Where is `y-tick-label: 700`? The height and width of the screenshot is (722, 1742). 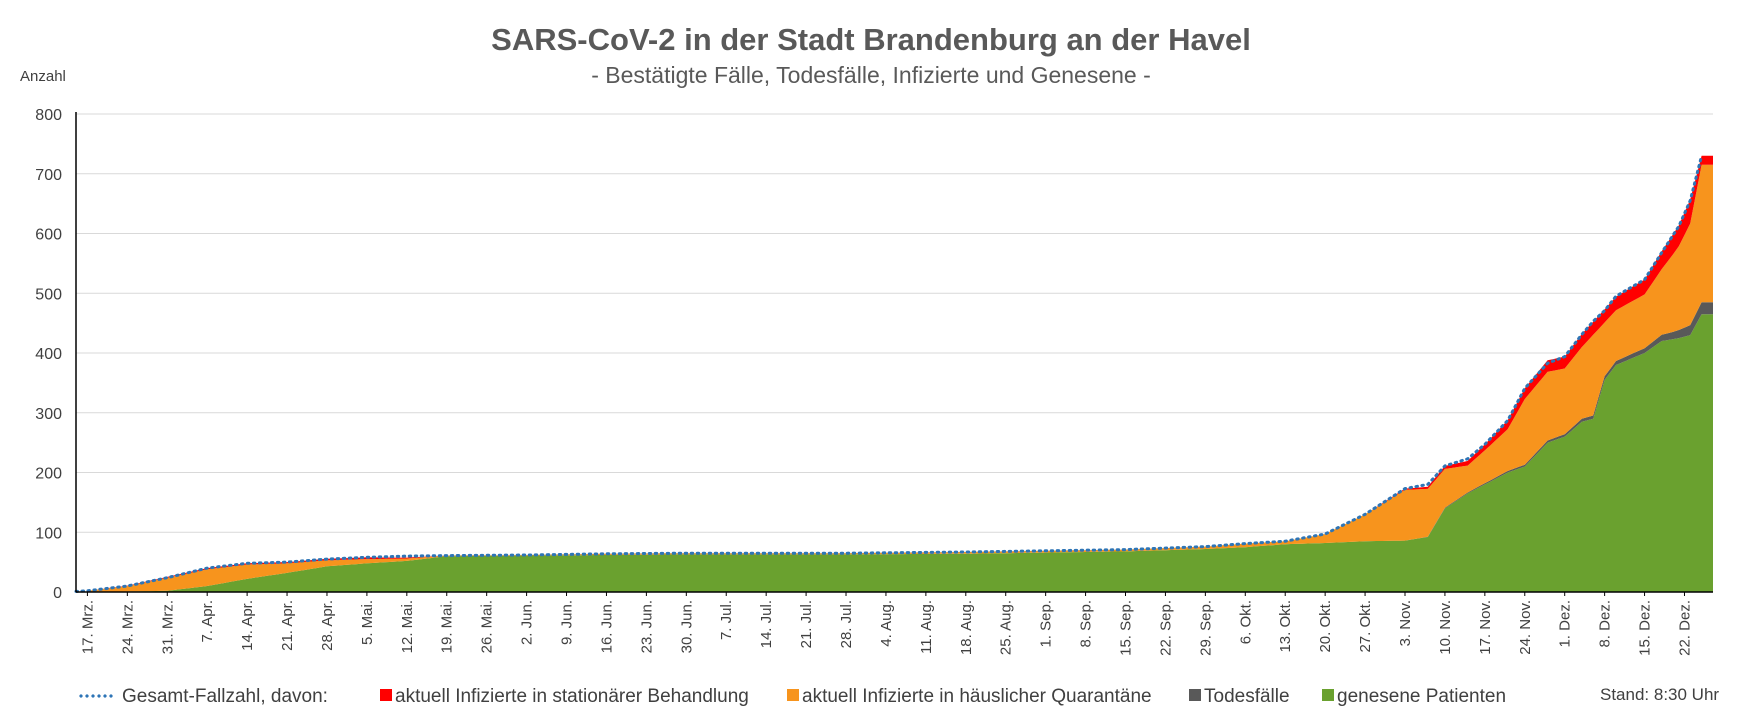 y-tick-label: 700 is located at coordinates (48, 175).